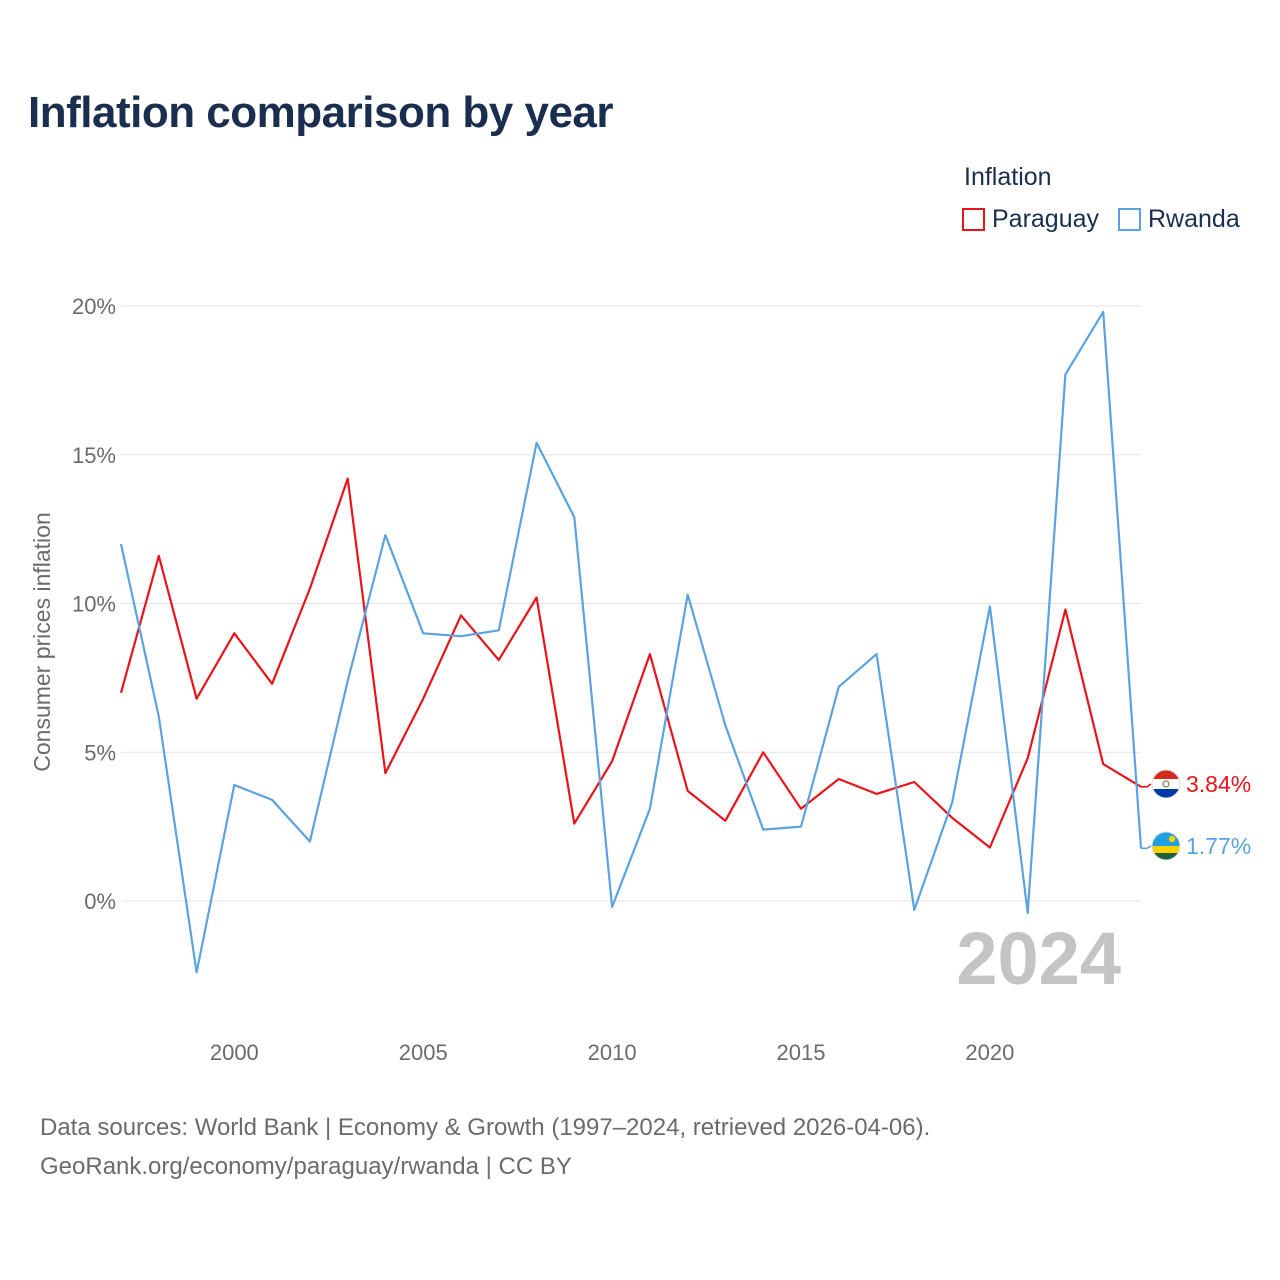  Describe the element at coordinates (1194, 219) in the screenshot. I see `legend-label-rwanda: Rwanda` at that location.